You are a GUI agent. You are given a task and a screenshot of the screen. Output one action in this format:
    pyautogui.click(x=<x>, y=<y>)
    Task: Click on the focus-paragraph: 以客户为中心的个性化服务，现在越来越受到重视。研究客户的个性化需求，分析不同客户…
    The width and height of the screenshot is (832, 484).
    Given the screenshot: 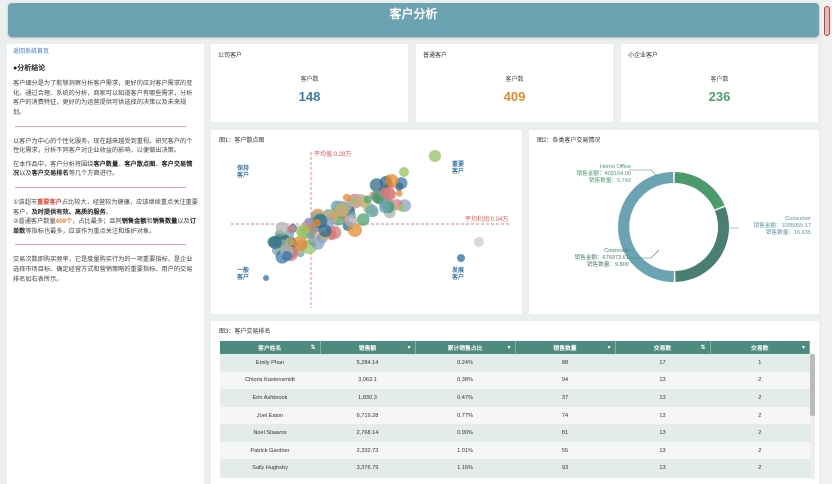 What is the action you would take?
    pyautogui.click(x=103, y=146)
    